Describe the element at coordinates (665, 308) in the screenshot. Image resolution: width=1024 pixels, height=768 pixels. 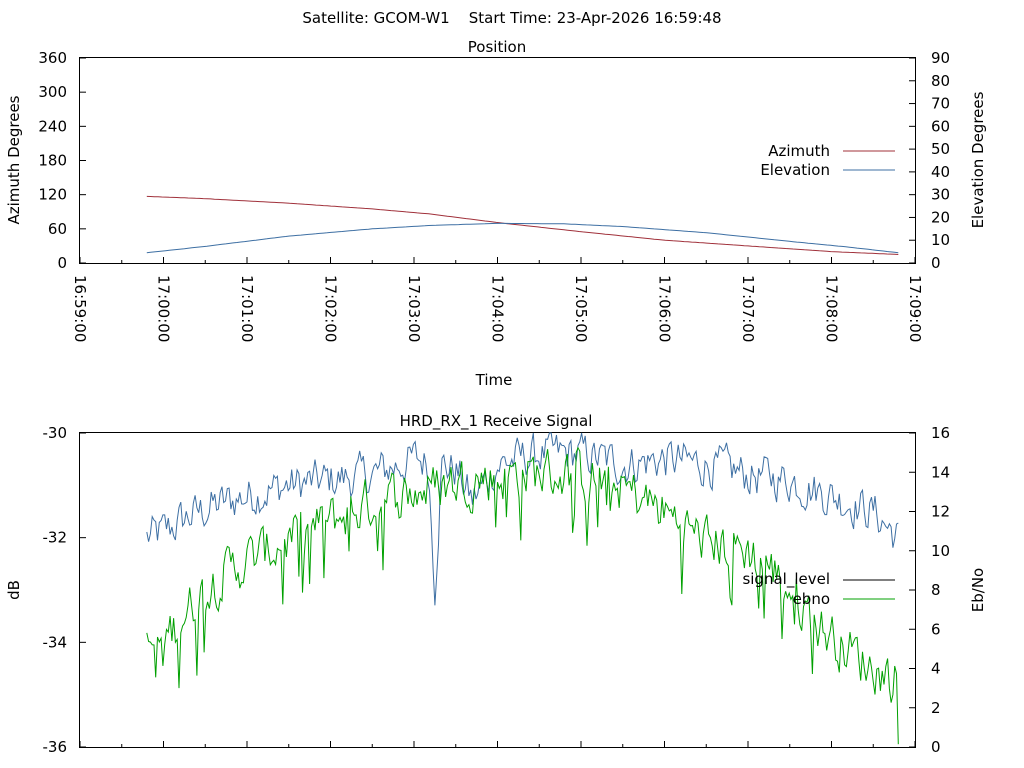
I see `position-x-tick-label: 17:06:00` at that location.